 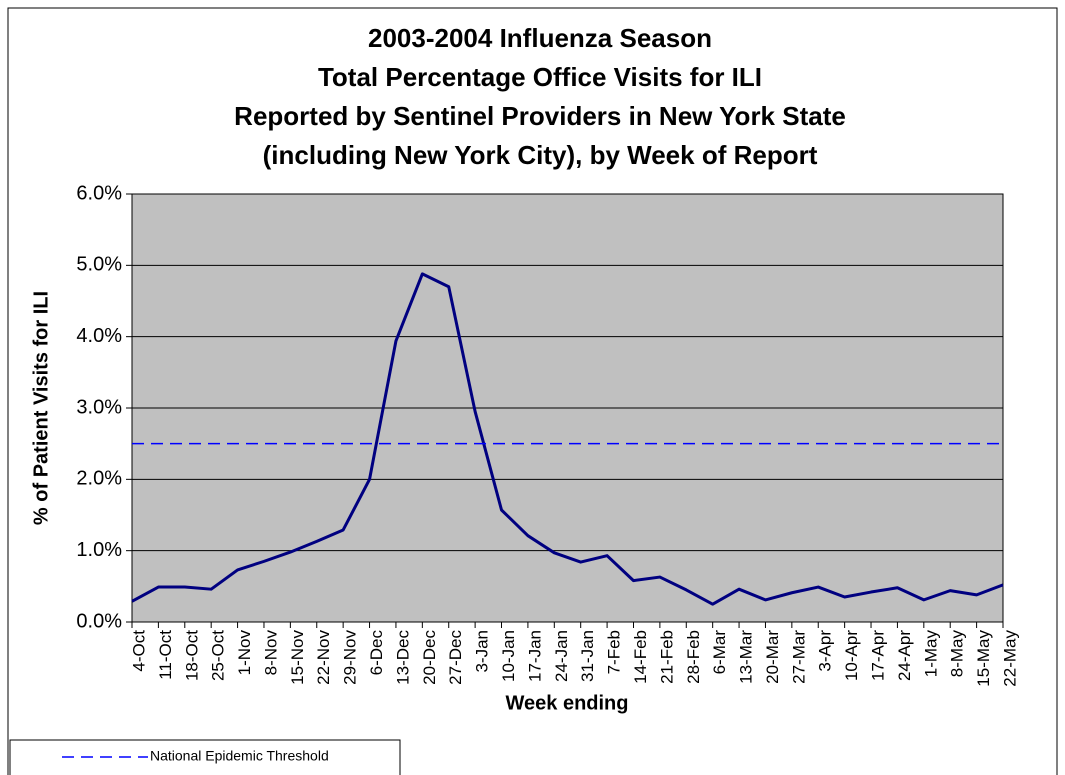 What do you see at coordinates (798, 657) in the screenshot?
I see `x-tick-label: 27-Mar` at bounding box center [798, 657].